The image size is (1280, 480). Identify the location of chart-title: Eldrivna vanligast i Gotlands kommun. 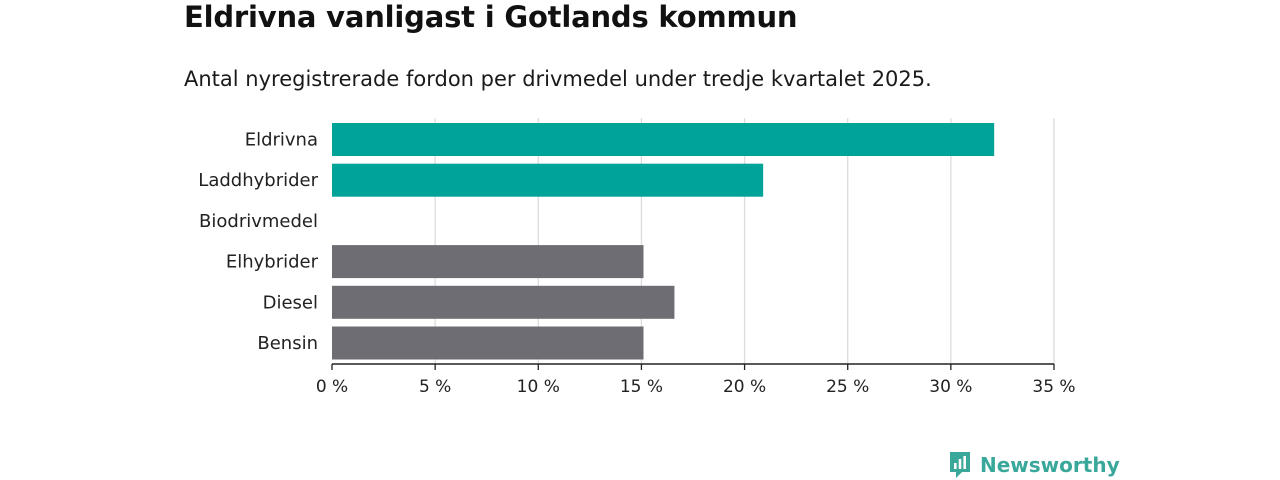
(491, 17).